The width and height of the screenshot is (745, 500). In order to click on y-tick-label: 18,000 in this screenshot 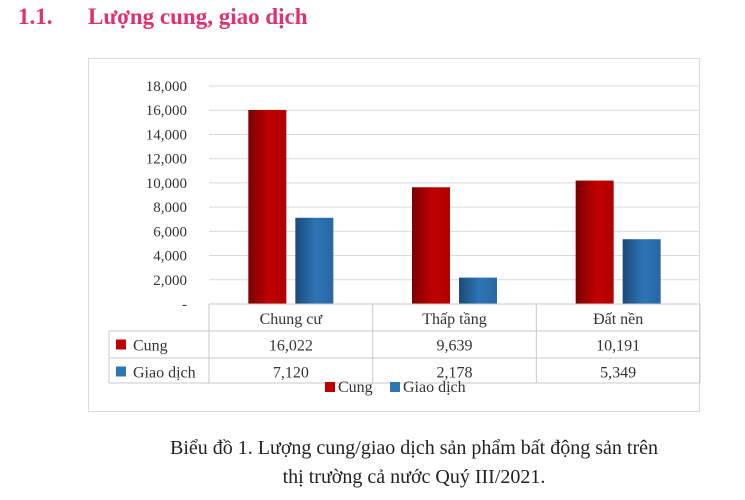, I will do `click(166, 87)`.